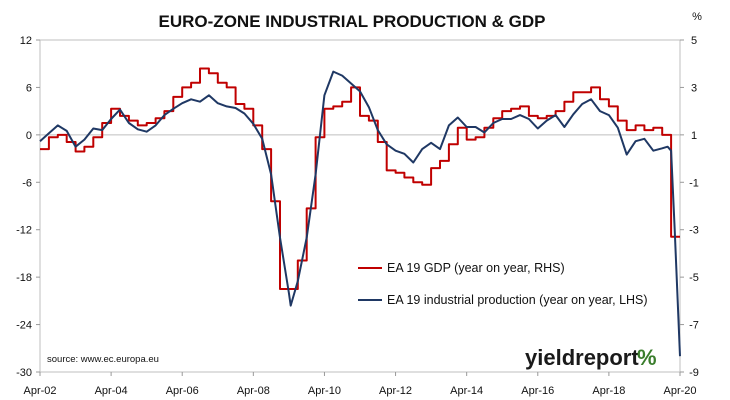 This screenshot has width=730, height=400. What do you see at coordinates (582, 357) in the screenshot?
I see `logo-text: yieldreport` at bounding box center [582, 357].